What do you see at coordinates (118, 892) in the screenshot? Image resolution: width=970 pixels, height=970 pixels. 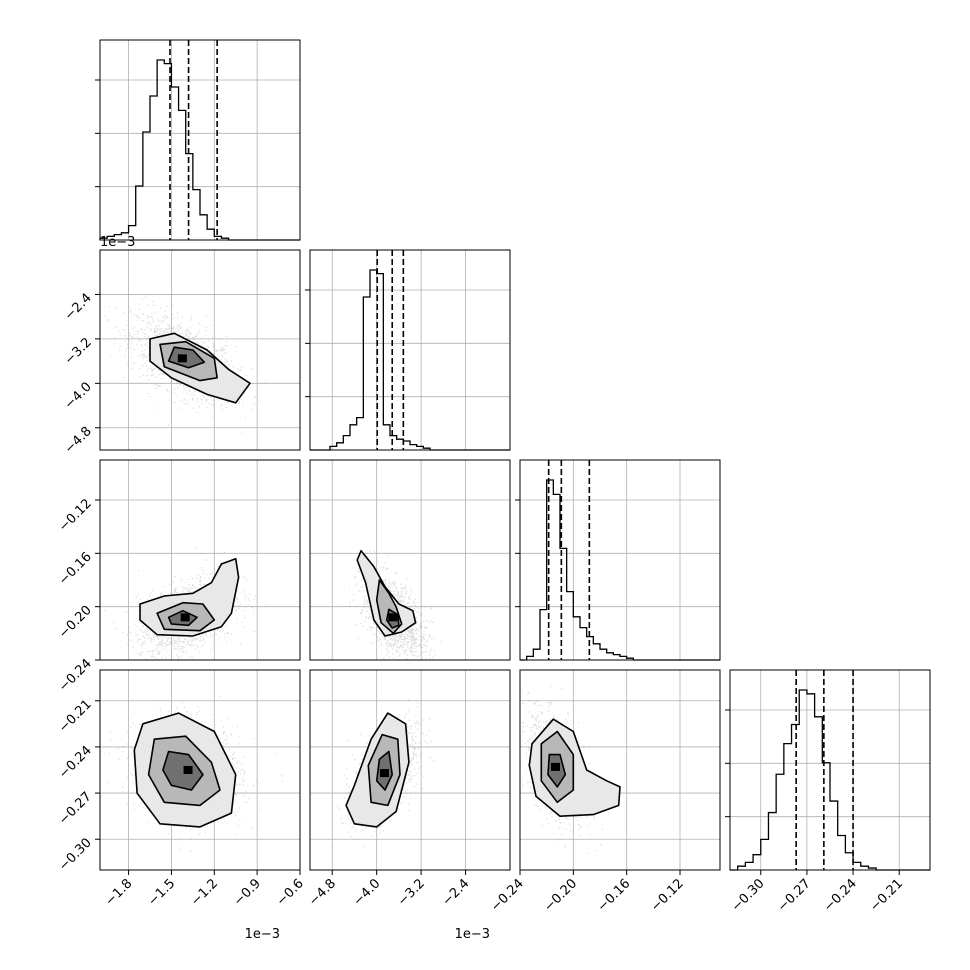 I see `x-tick-label: −1.8` at bounding box center [118, 892].